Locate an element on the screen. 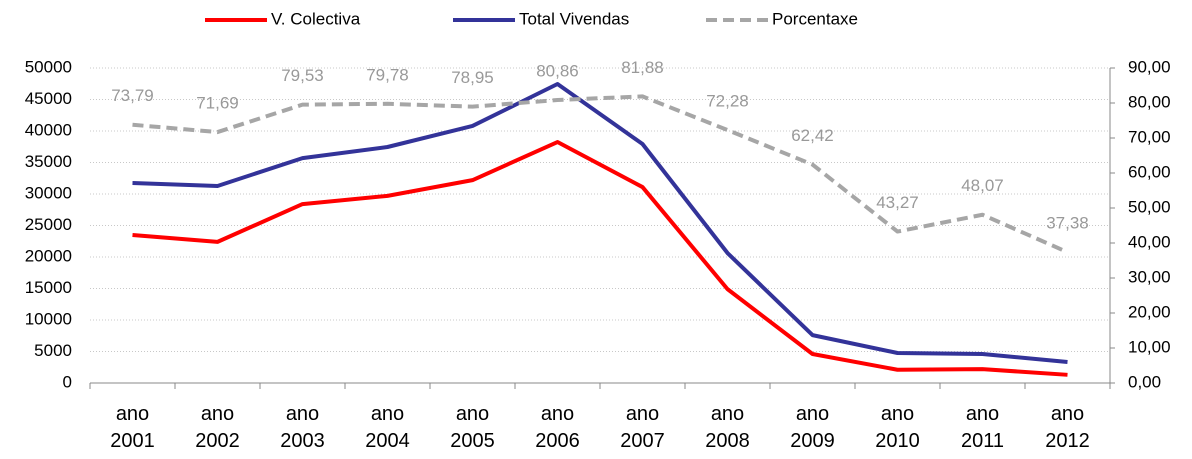 This screenshot has width=1192, height=459. data-label: 79,78 is located at coordinates (387, 74).